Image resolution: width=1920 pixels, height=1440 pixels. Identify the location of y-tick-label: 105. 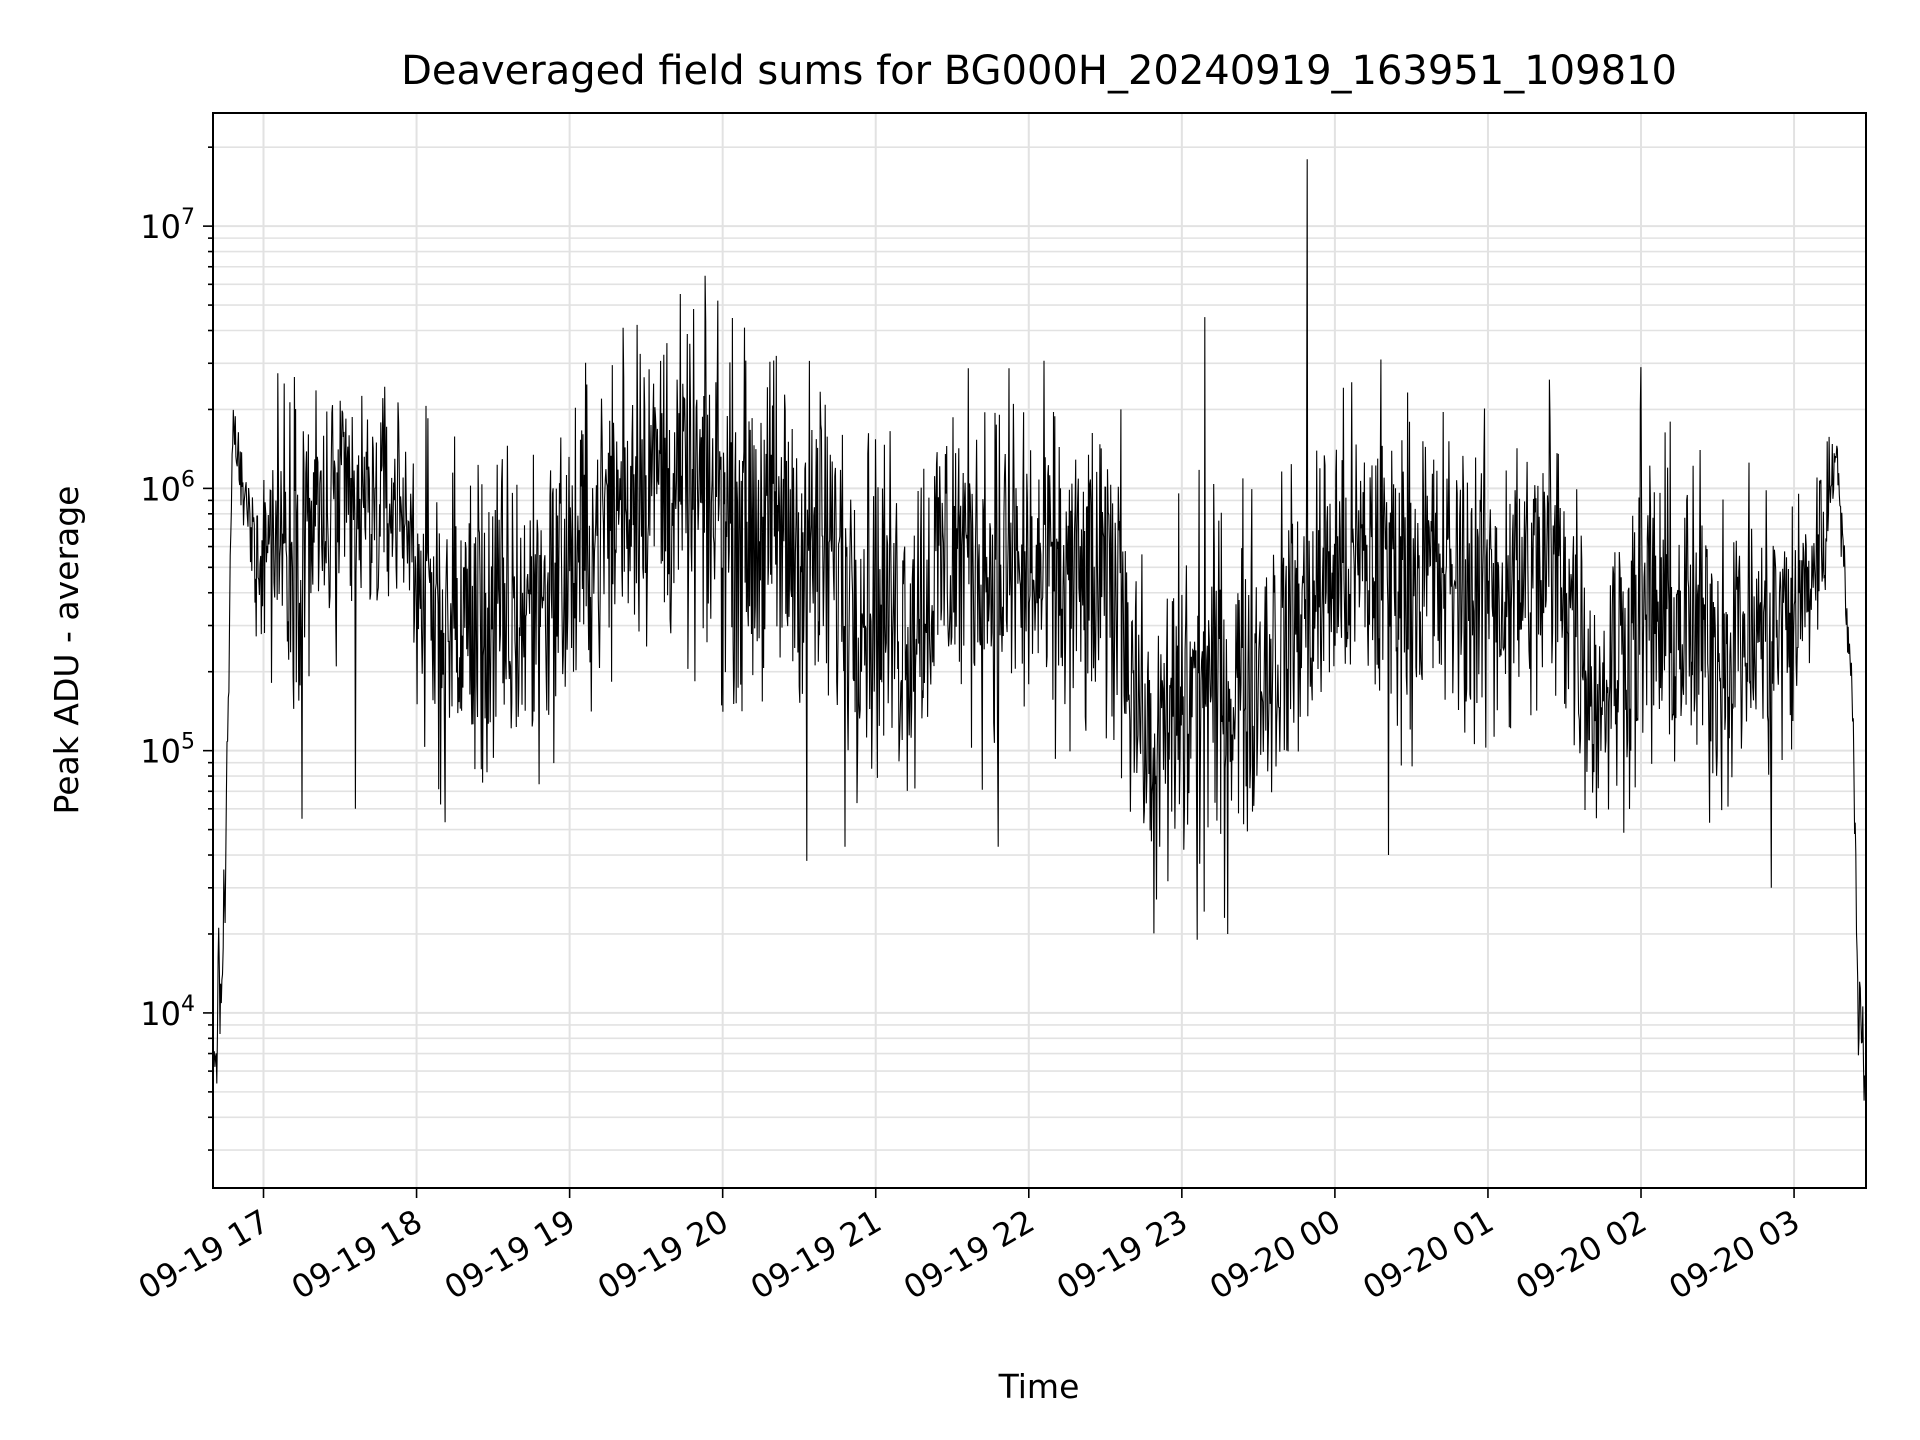
(167, 750).